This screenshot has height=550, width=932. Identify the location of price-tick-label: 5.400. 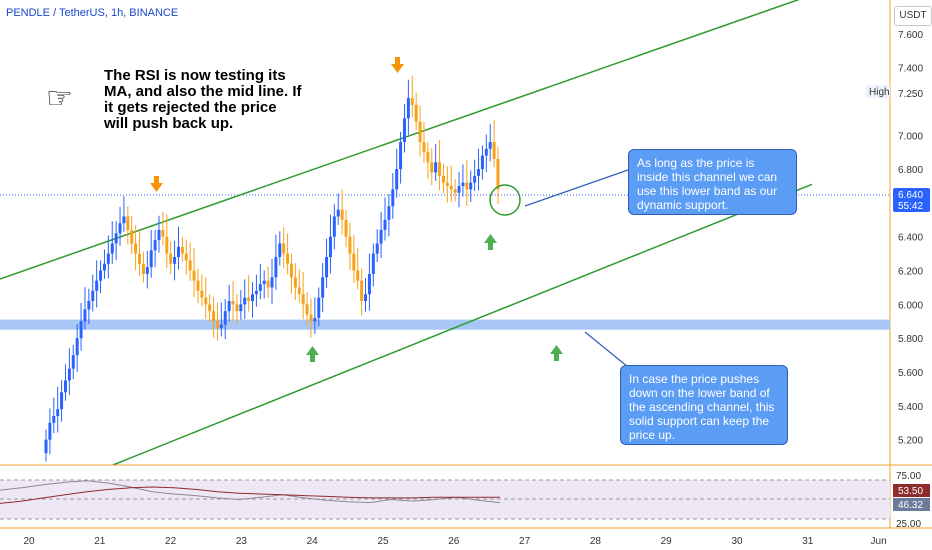
(910, 407).